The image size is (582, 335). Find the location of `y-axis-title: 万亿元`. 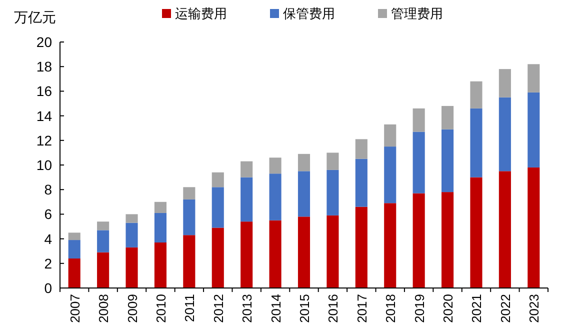

y-axis-title: 万亿元 is located at coordinates (35, 17).